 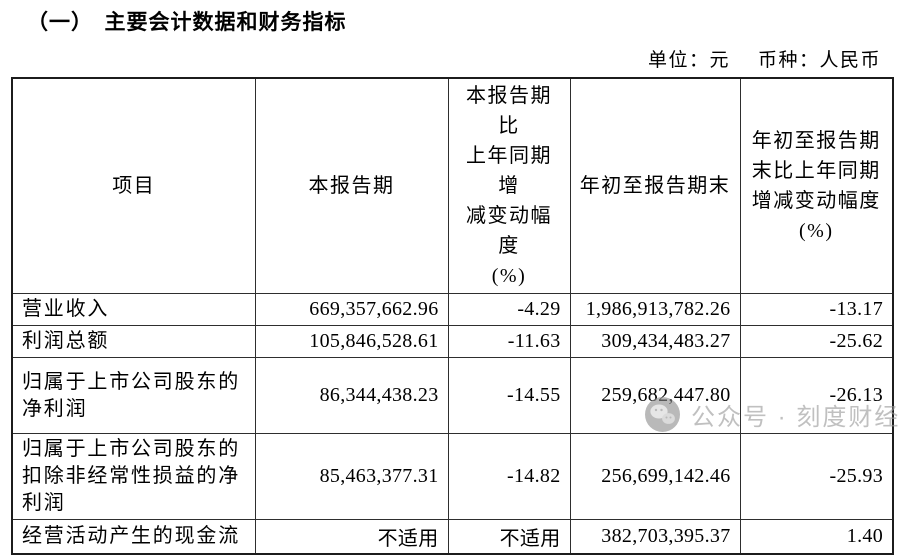 I want to click on section-title: （一） 主要会计数据和财务指标, so click(x=187, y=22).